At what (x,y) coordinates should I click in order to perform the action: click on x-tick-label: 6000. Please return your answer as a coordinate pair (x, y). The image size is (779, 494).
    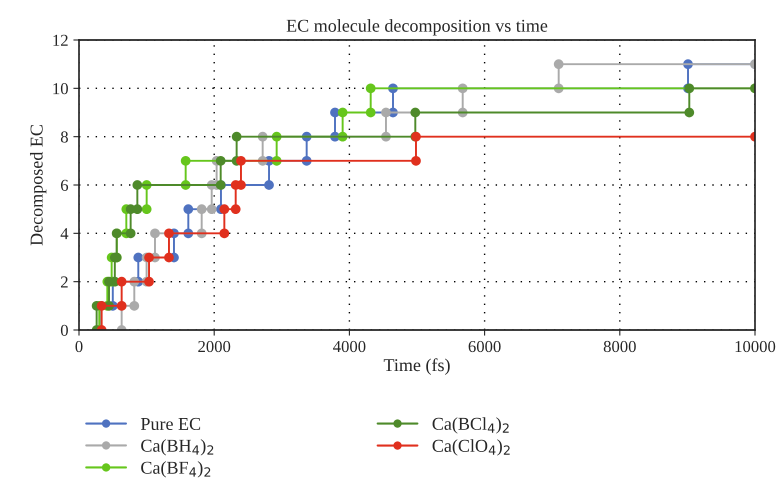
    Looking at the image, I should click on (484, 346).